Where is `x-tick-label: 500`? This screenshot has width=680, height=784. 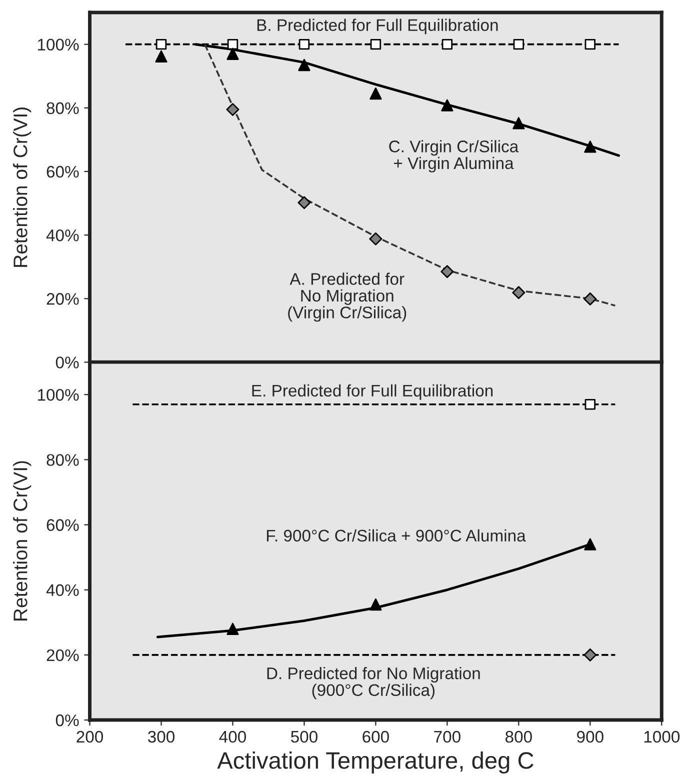 x-tick-label: 500 is located at coordinates (304, 736).